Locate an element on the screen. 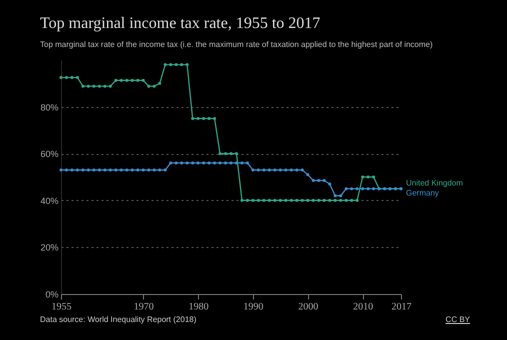  y-tick-label: 0% is located at coordinates (51, 295).